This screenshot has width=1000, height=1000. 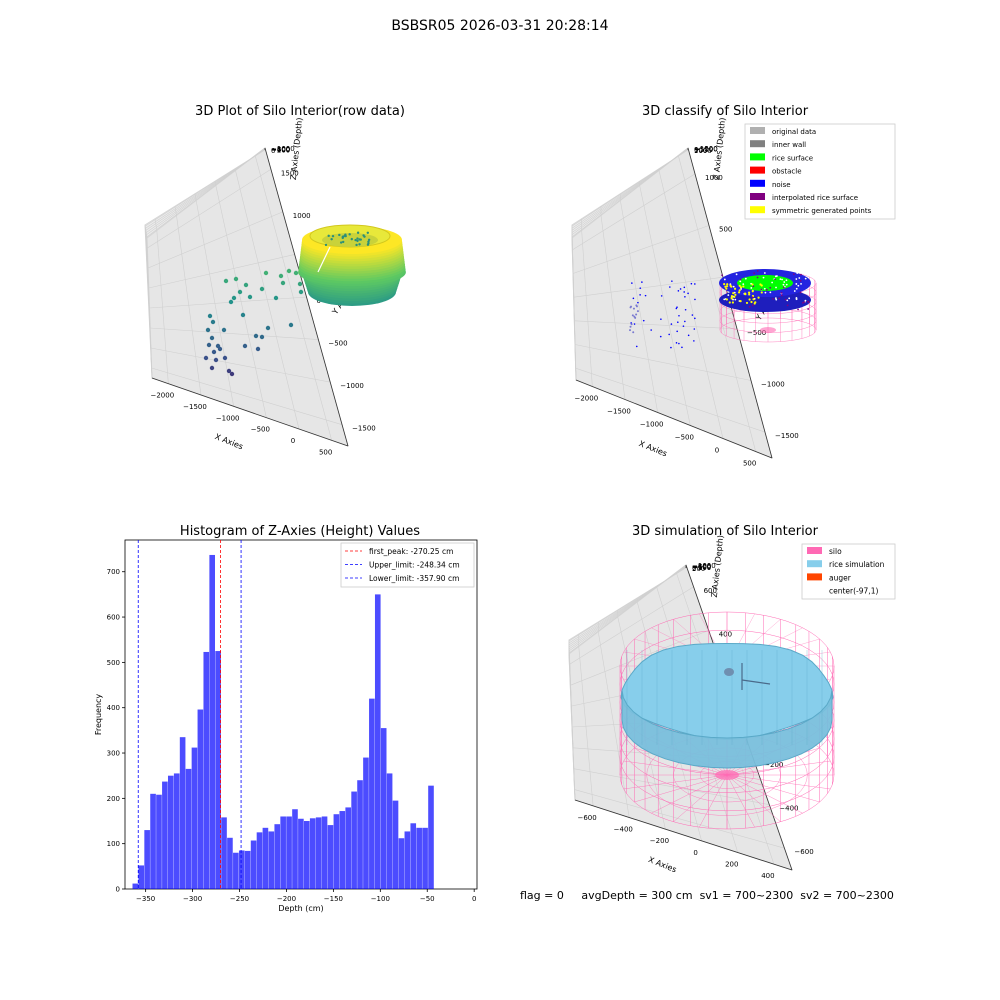 What do you see at coordinates (803, 852) in the screenshot?
I see `y-tick-label: −600` at bounding box center [803, 852].